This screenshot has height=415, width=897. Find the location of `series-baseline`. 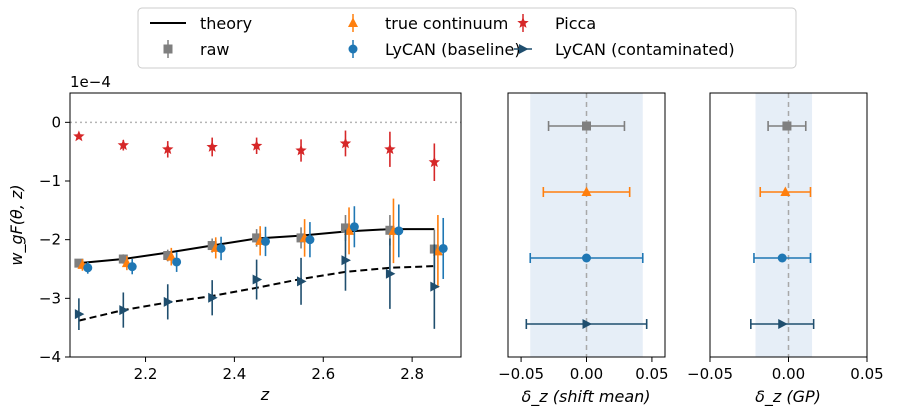

series-baseline is located at coordinates (265, 241).